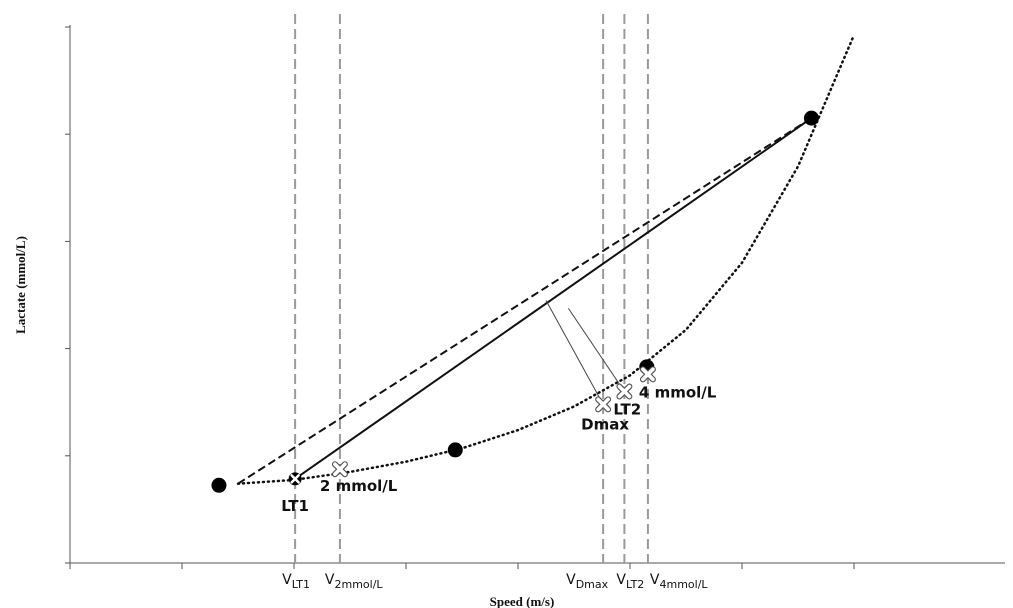  Describe the element at coordinates (683, 584) in the screenshot. I see `vline-label-sub: 4mmol/L` at that location.